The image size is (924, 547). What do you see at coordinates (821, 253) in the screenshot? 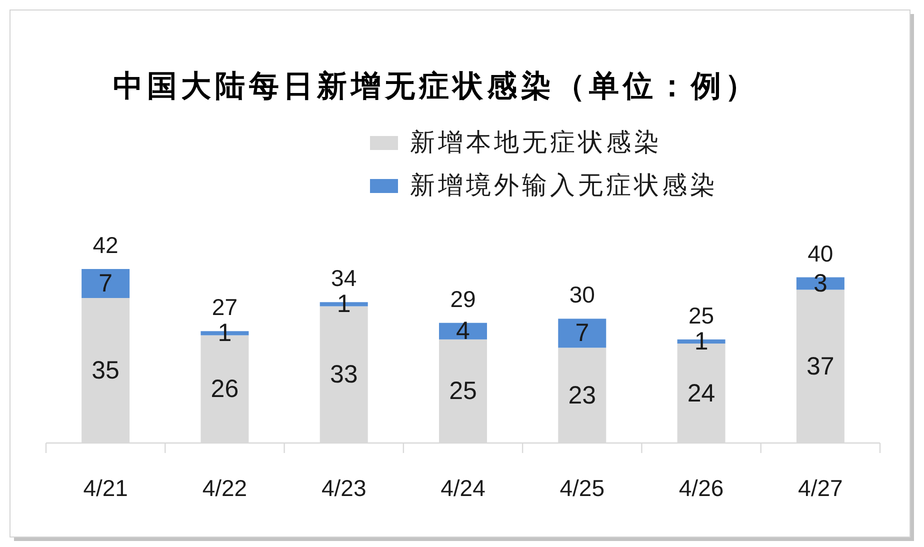
I see `total-label: 40` at bounding box center [821, 253].